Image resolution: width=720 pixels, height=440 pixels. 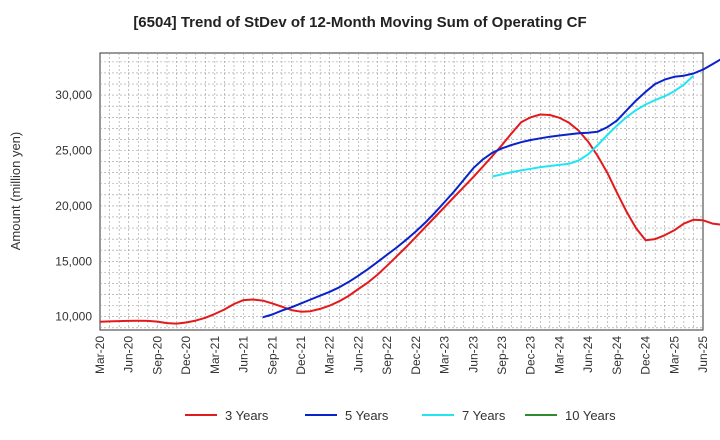 I want to click on x-tick-label: Jun-22, so click(x=358, y=354).